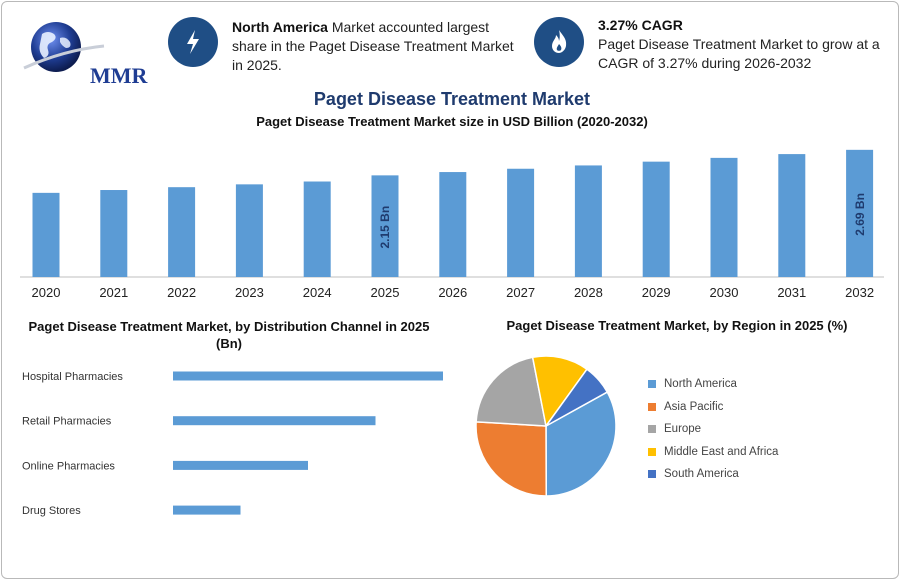  What do you see at coordinates (683, 429) in the screenshot?
I see `legend-label: Europe` at bounding box center [683, 429].